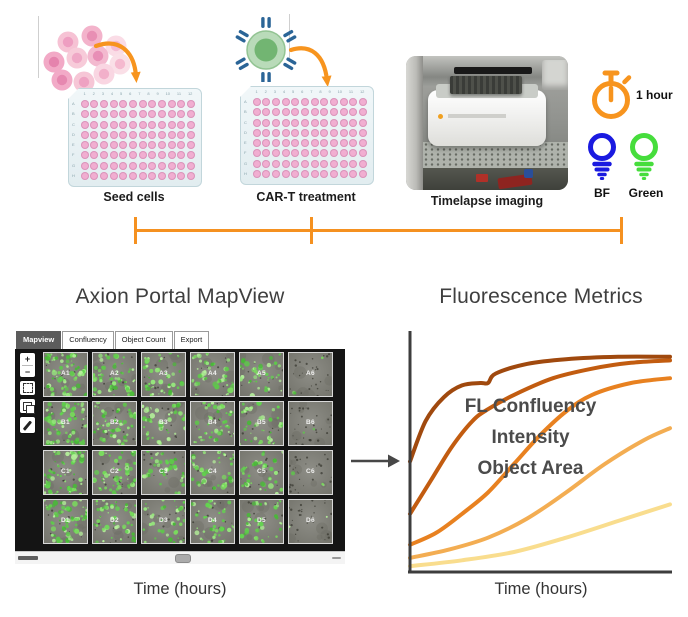  I want to click on well-label: B5, so click(261, 422).